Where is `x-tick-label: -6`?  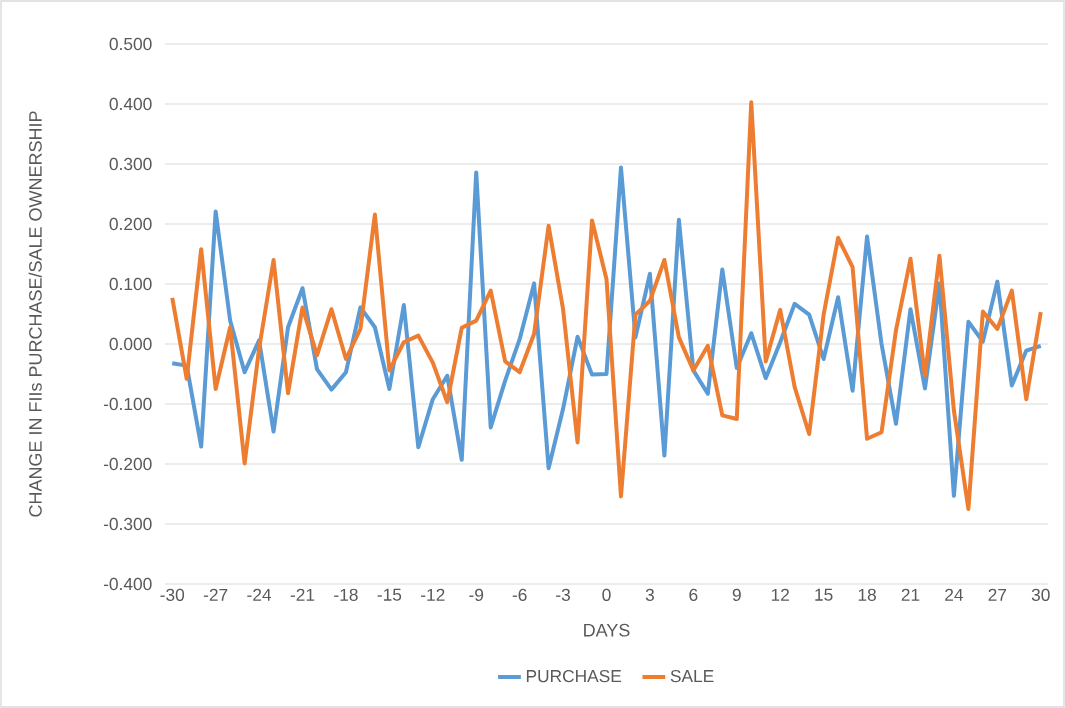
x-tick-label: -6 is located at coordinates (519, 594).